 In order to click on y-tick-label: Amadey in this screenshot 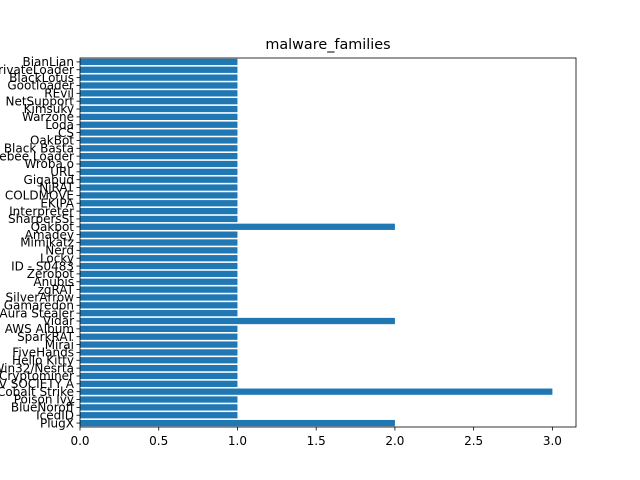, I will do `click(49, 235)`.